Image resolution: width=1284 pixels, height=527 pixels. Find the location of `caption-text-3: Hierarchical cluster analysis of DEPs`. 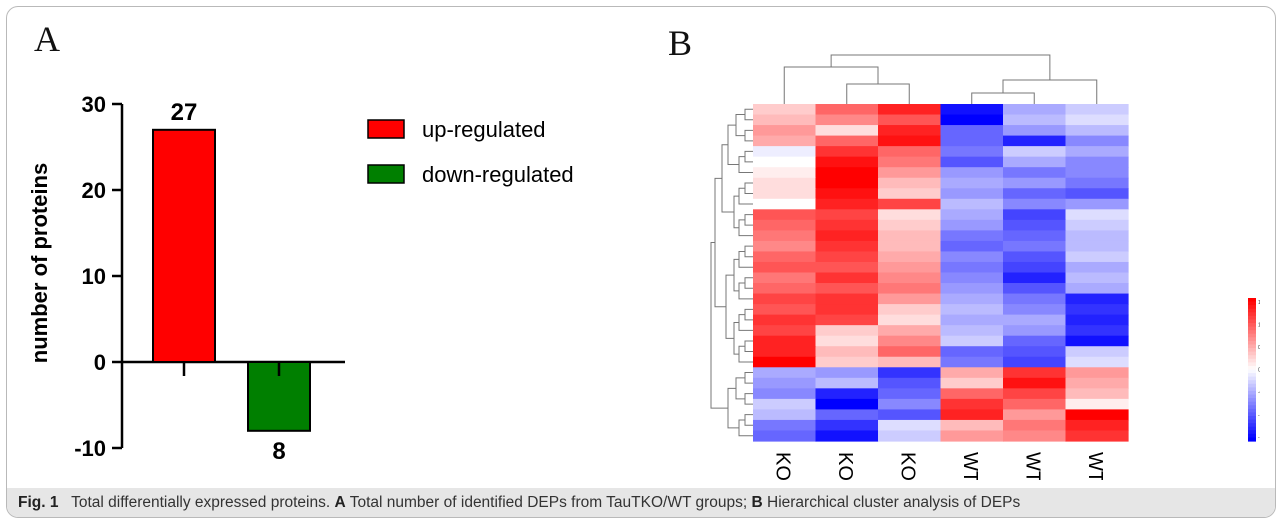

caption-text-3: Hierarchical cluster analysis of DEPs is located at coordinates (894, 502).